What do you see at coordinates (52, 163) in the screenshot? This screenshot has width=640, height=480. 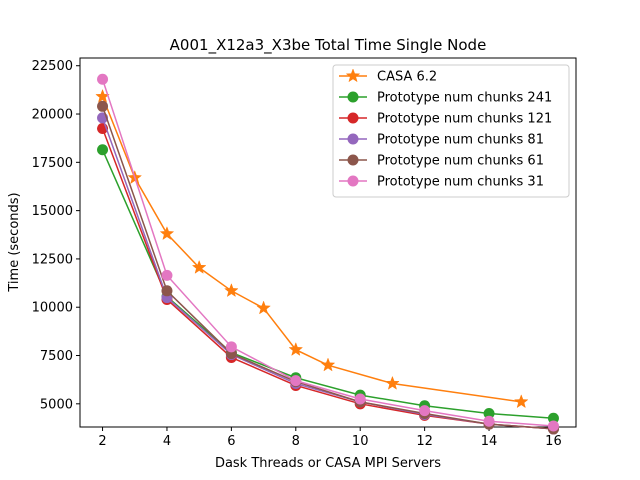 I see `y-tick-label: 17500` at bounding box center [52, 163].